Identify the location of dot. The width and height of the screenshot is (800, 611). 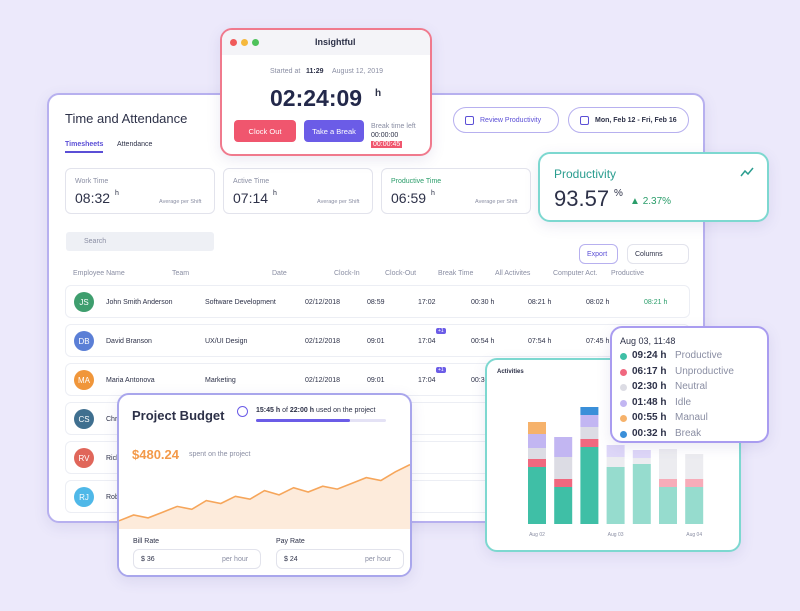
(244, 42).